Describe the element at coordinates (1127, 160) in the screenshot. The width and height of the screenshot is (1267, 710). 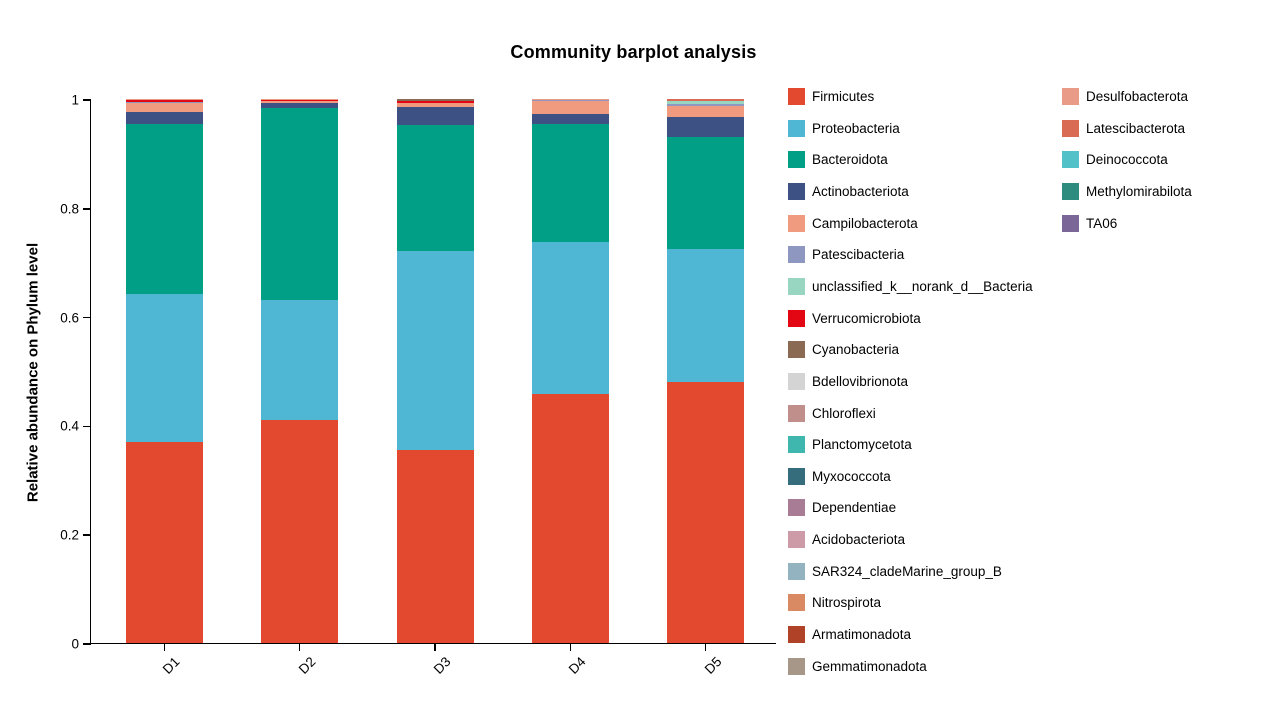
I see `legend-label: Deinococcota` at that location.